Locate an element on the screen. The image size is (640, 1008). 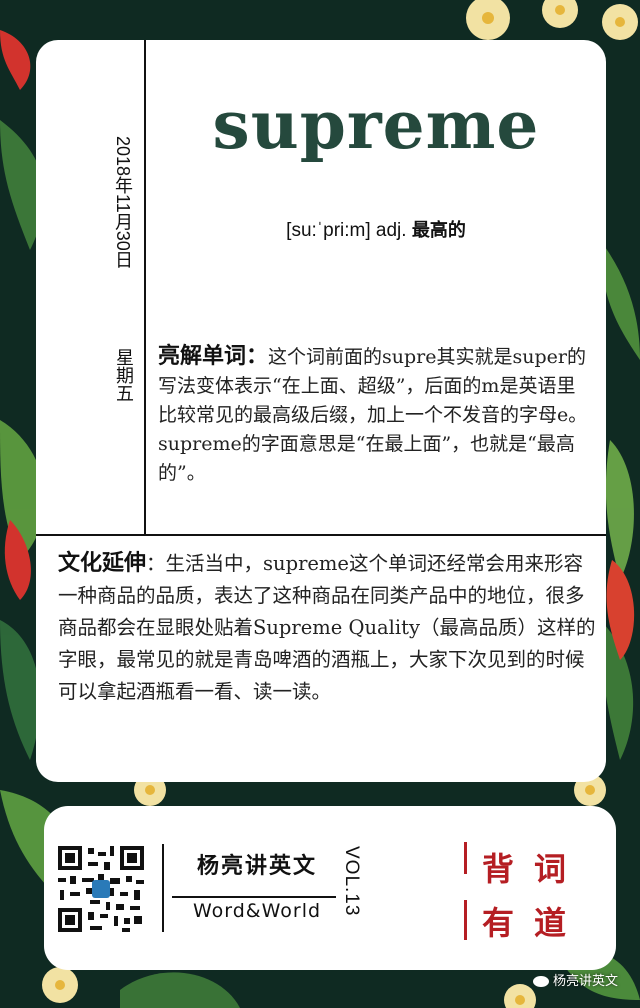
explain-heading: 亮解单词： is located at coordinates (213, 356).